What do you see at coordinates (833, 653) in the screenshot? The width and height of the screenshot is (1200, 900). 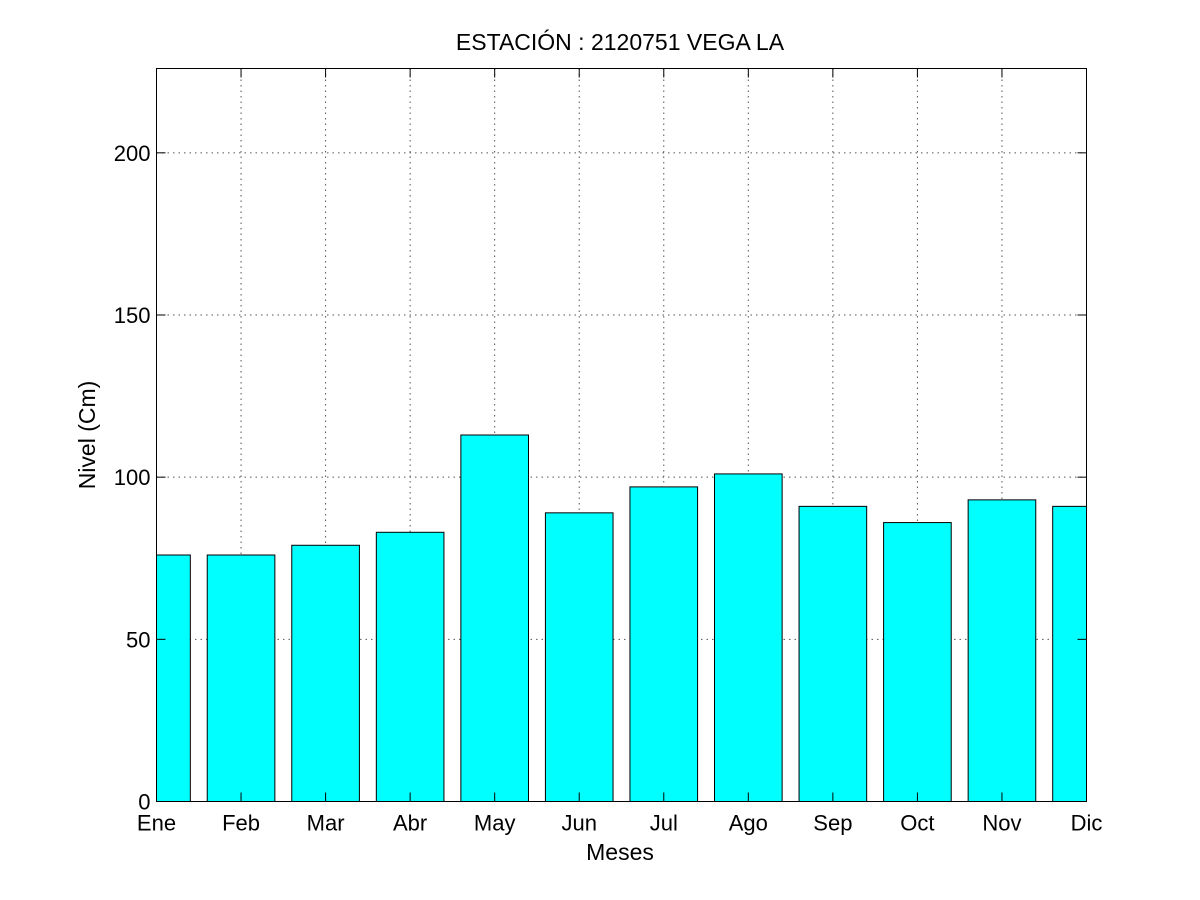 I see `bar-sep` at bounding box center [833, 653].